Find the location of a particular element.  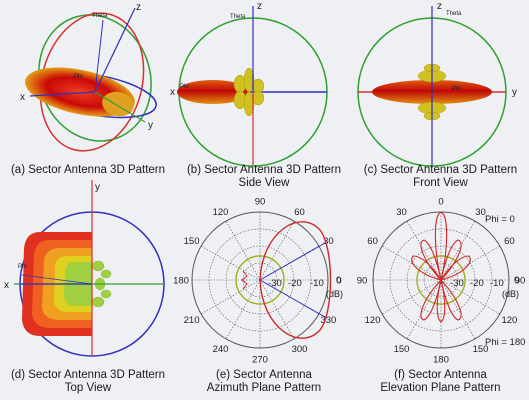

radial-tick-labels-elevation: -30 -20 -10 0 (dB) is located at coordinates (484, 287).